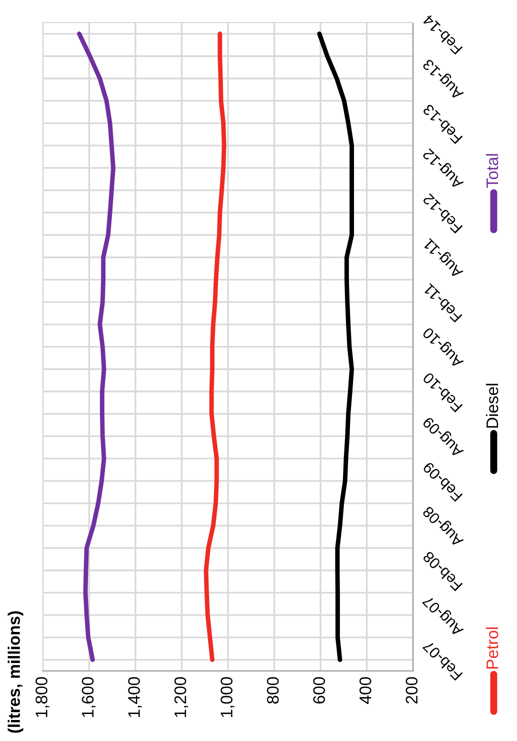  Describe the element at coordinates (227, 697) in the screenshot. I see `x-tick-label: 1,000` at that location.